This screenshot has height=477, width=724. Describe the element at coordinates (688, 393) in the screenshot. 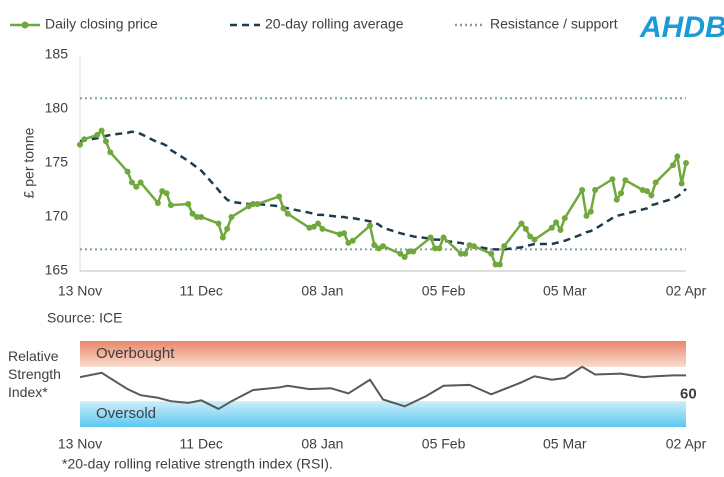

I see `last-value-label: 60` at that location.